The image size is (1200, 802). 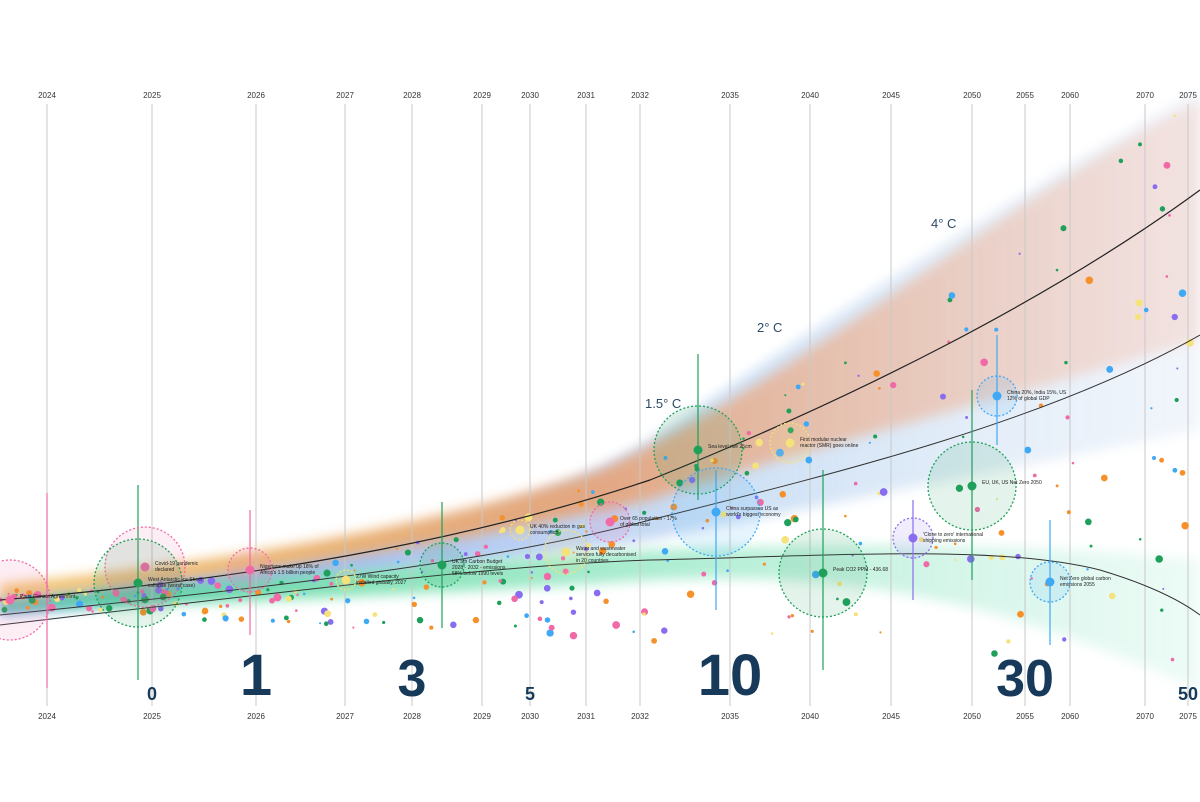 I want to click on x-tick-bottom-2045: 2045, so click(x=891, y=716).